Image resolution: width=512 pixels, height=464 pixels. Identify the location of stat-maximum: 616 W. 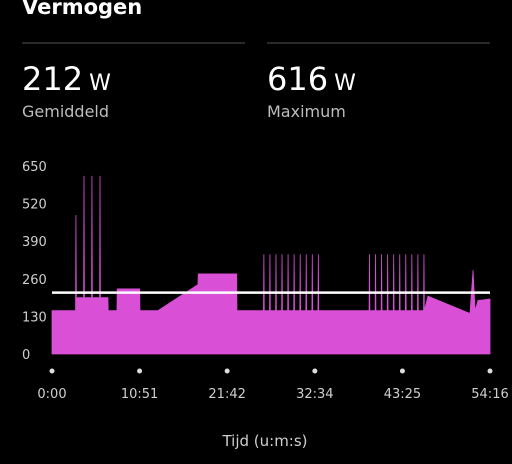
(311, 79).